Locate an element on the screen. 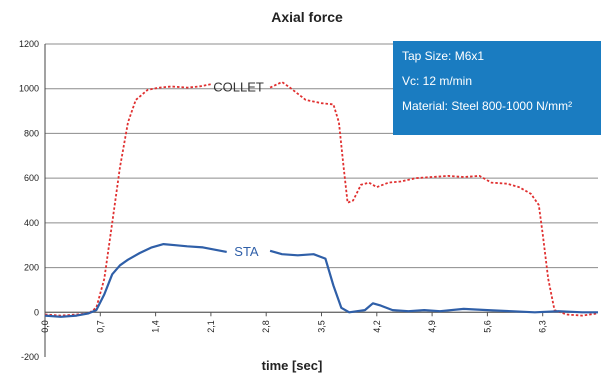  y-tick-label: 400 is located at coordinates (31, 223).